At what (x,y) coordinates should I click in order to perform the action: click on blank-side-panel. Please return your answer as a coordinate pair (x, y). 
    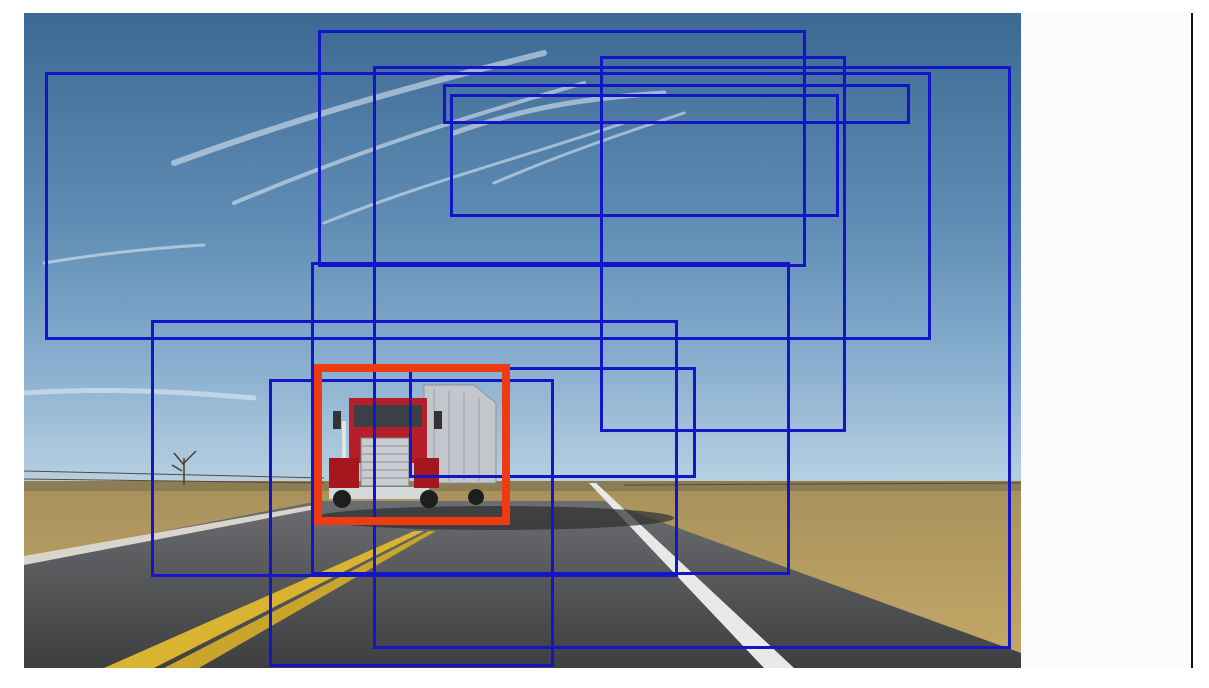
    Looking at the image, I should click on (1106, 340).